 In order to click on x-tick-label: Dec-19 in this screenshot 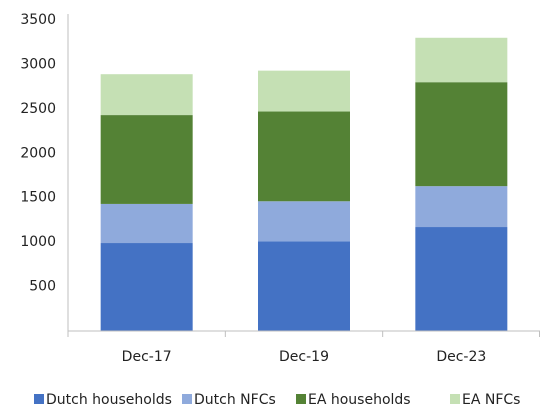, I will do `click(304, 357)`.